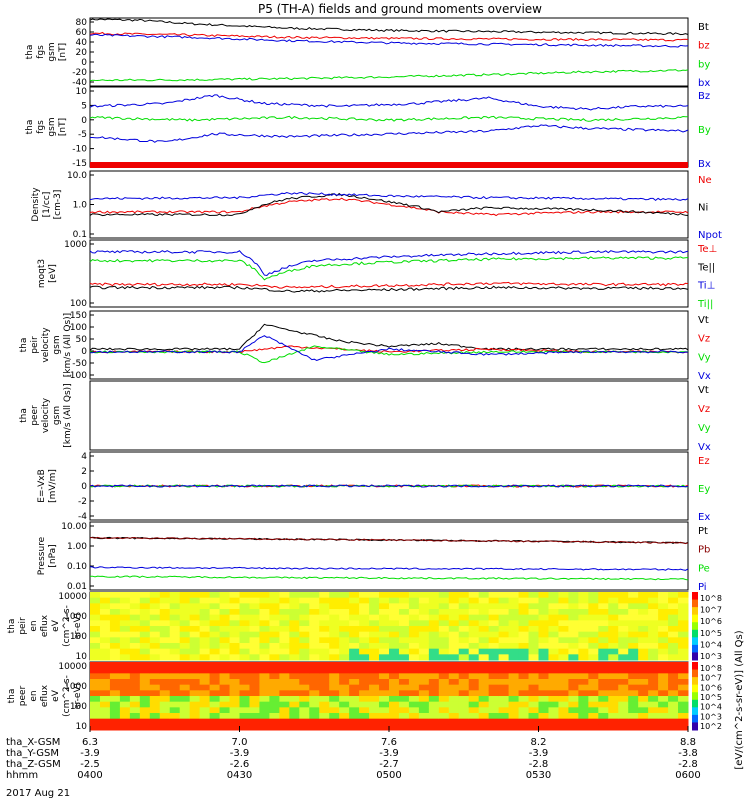  What do you see at coordinates (72, 597) in the screenshot?
I see `y-tick-label: 10000` at bounding box center [72, 597].